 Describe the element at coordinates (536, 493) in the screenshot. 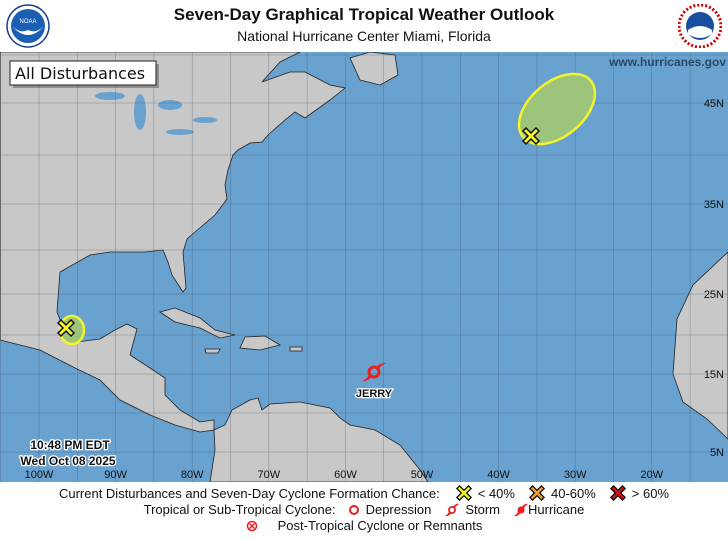

I see `orange-x-icon` at that location.